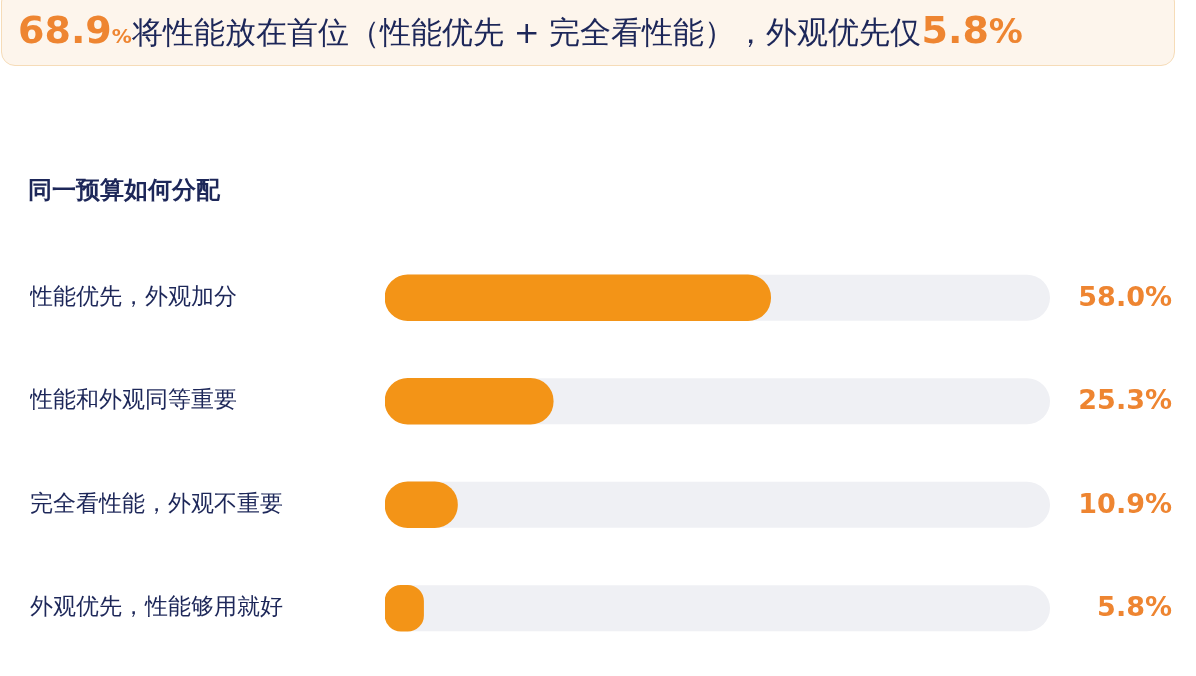 This screenshot has width=1196, height=676. Describe the element at coordinates (156, 502) in the screenshot. I see `y-tick-label: 完全看性能，外观不重要` at that location.